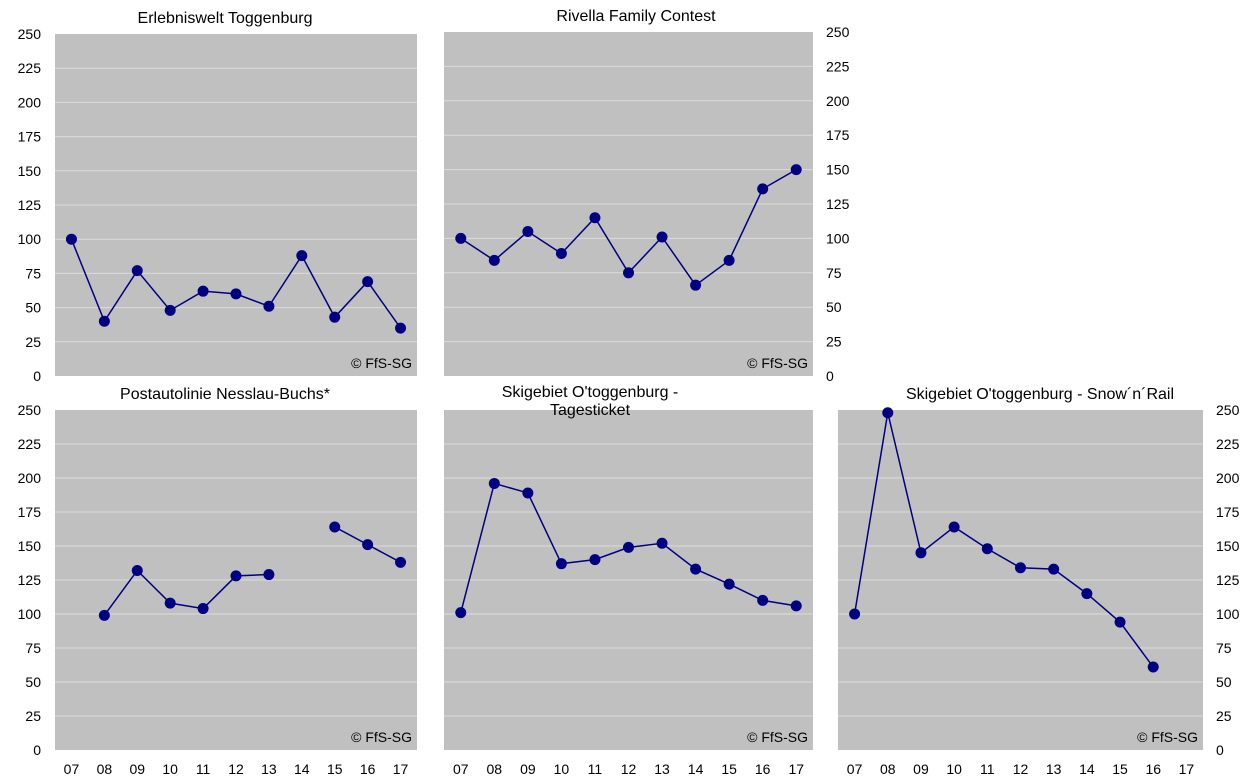 The height and width of the screenshot is (780, 1243). Describe the element at coordinates (1040, 394) in the screenshot. I see `chart-title: Skigebiet O'toggenburg - Snow´n´Rail` at that location.